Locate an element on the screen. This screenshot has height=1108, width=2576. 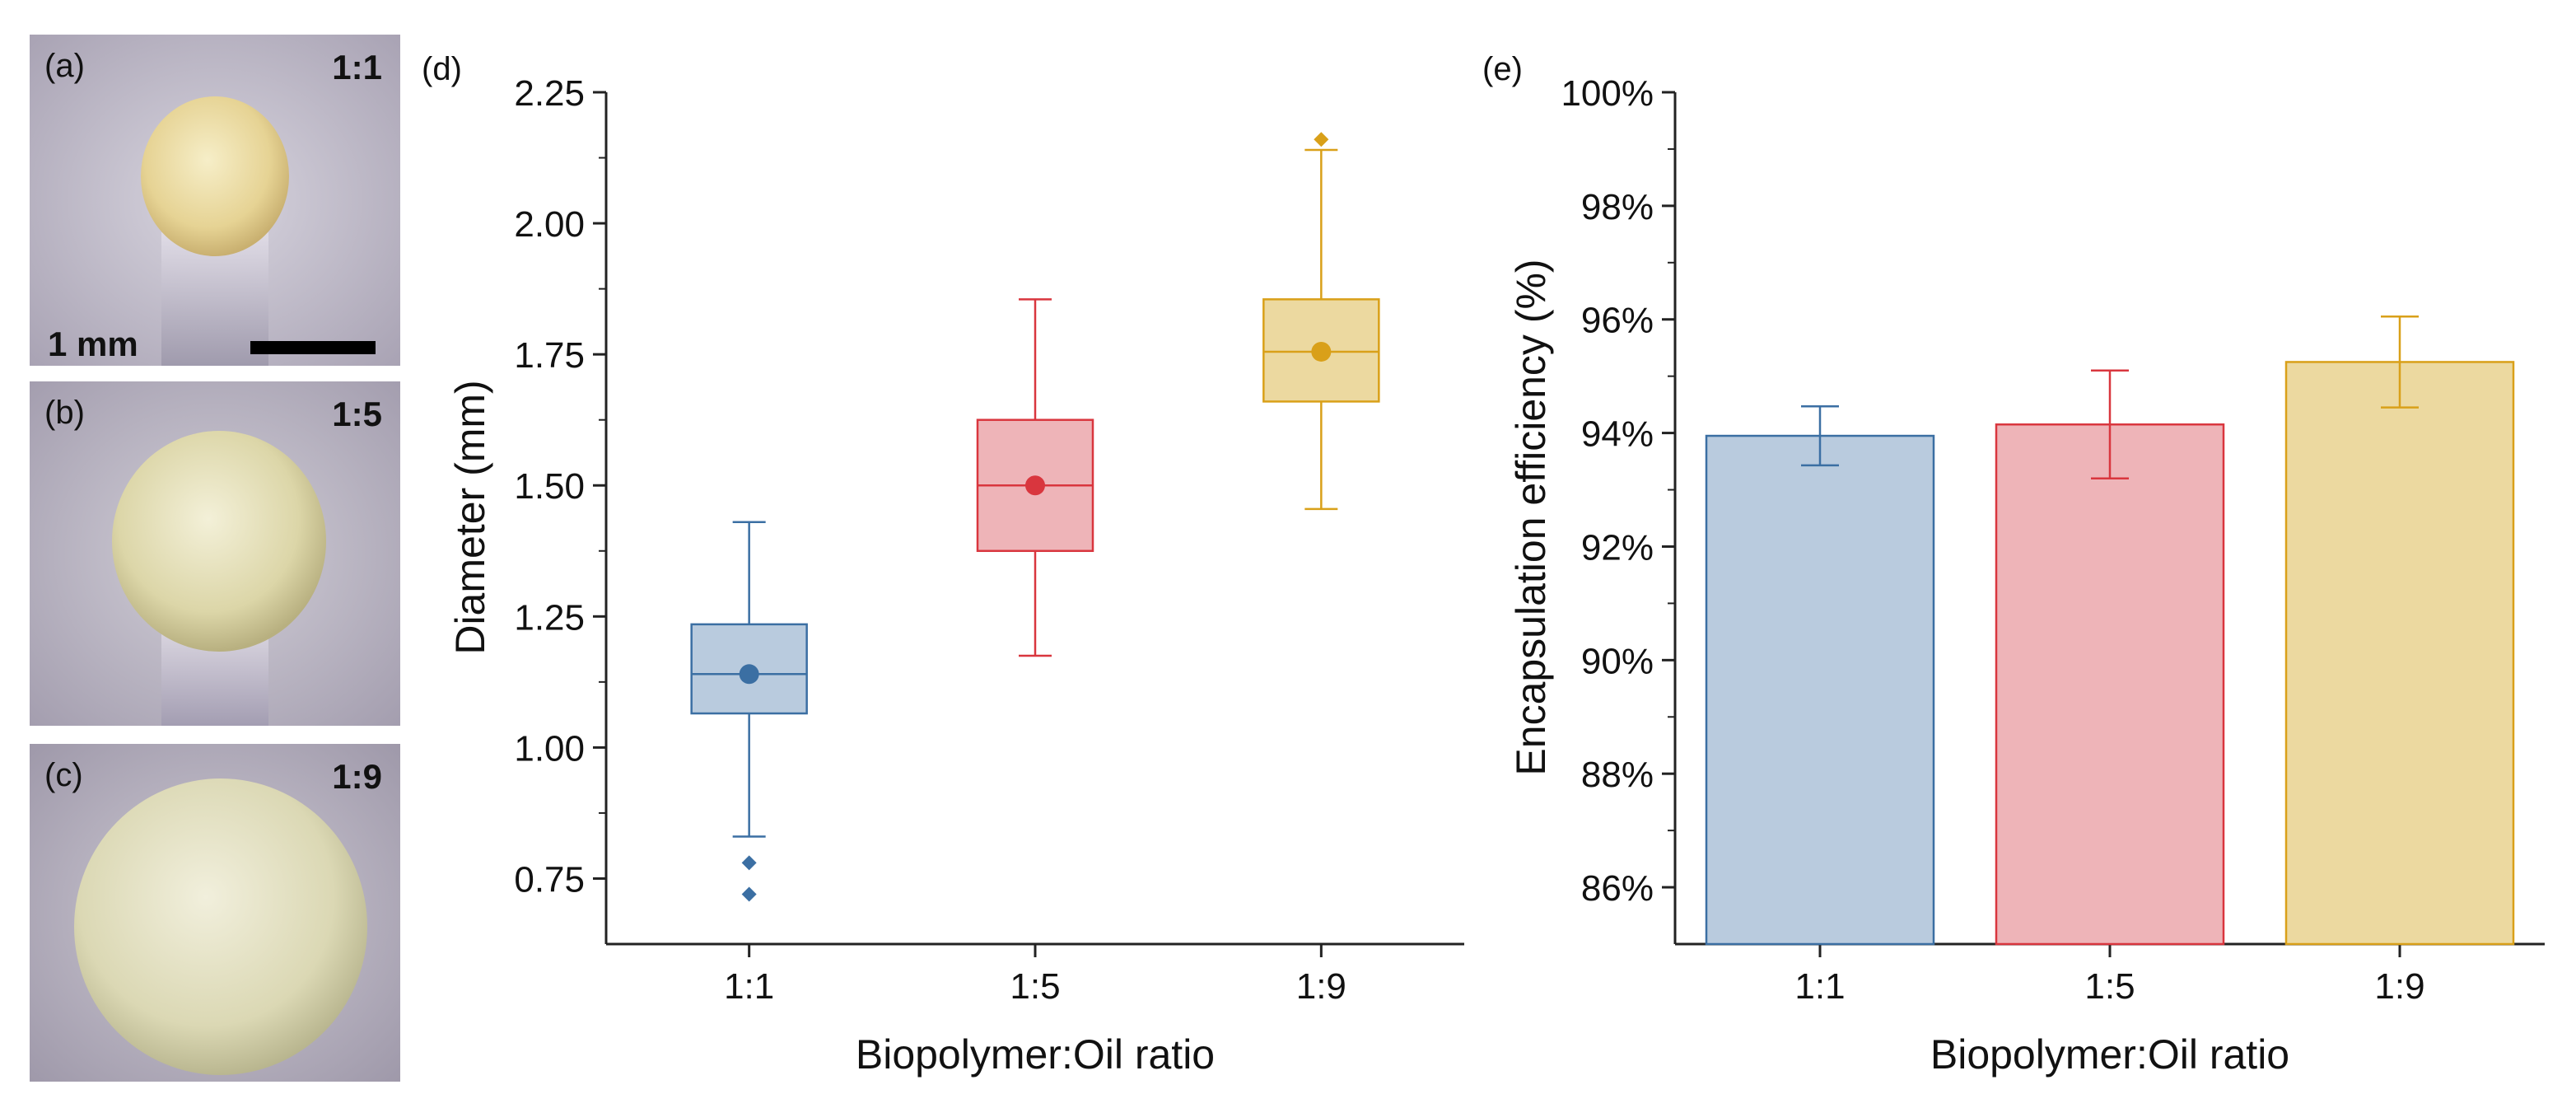
y-axis-title: Diameter (mm) is located at coordinates (470, 517).